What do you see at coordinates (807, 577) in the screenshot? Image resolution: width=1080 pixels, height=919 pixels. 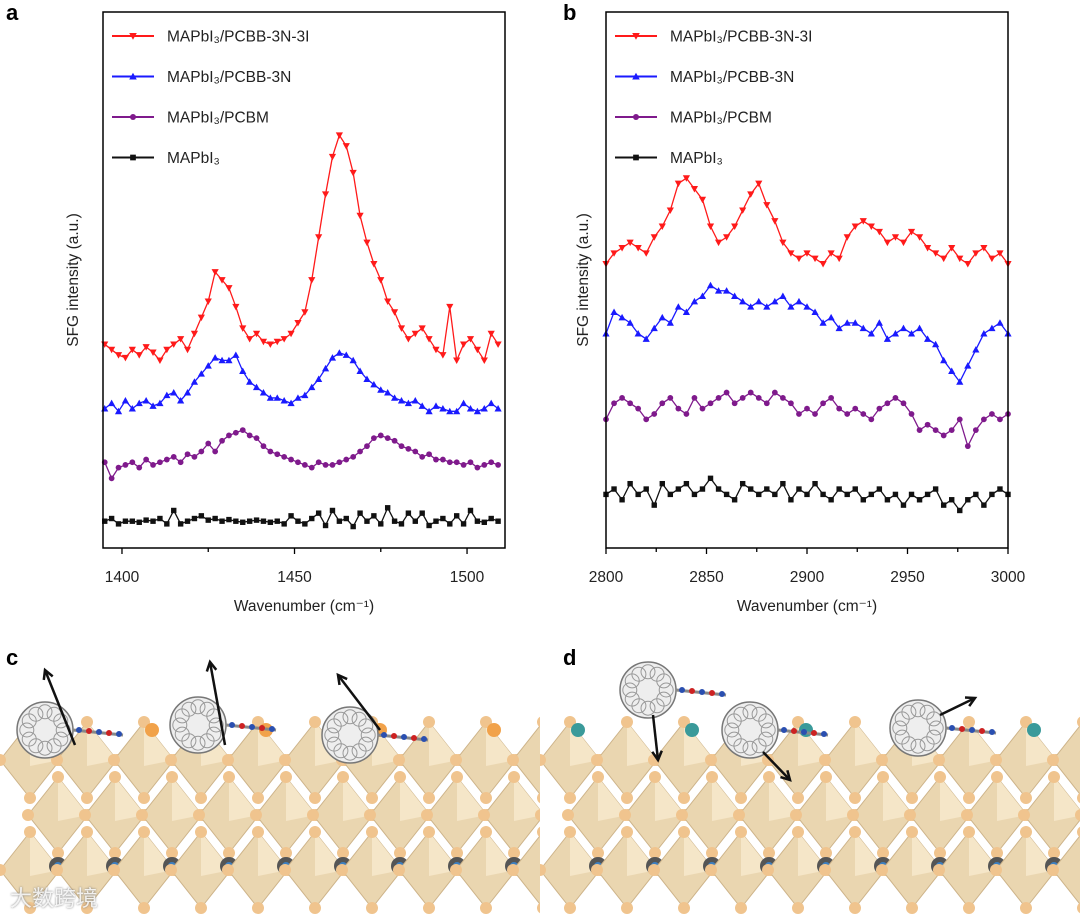 I see `x-tick-label: 2900` at bounding box center [807, 577].